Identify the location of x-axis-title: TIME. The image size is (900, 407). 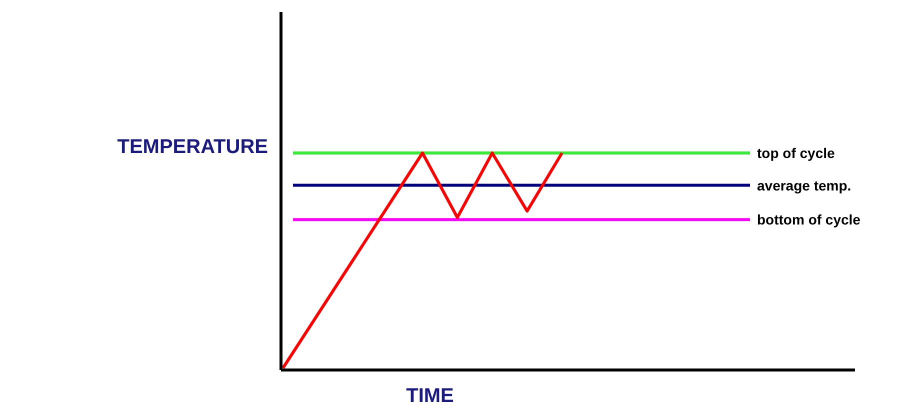
(430, 396).